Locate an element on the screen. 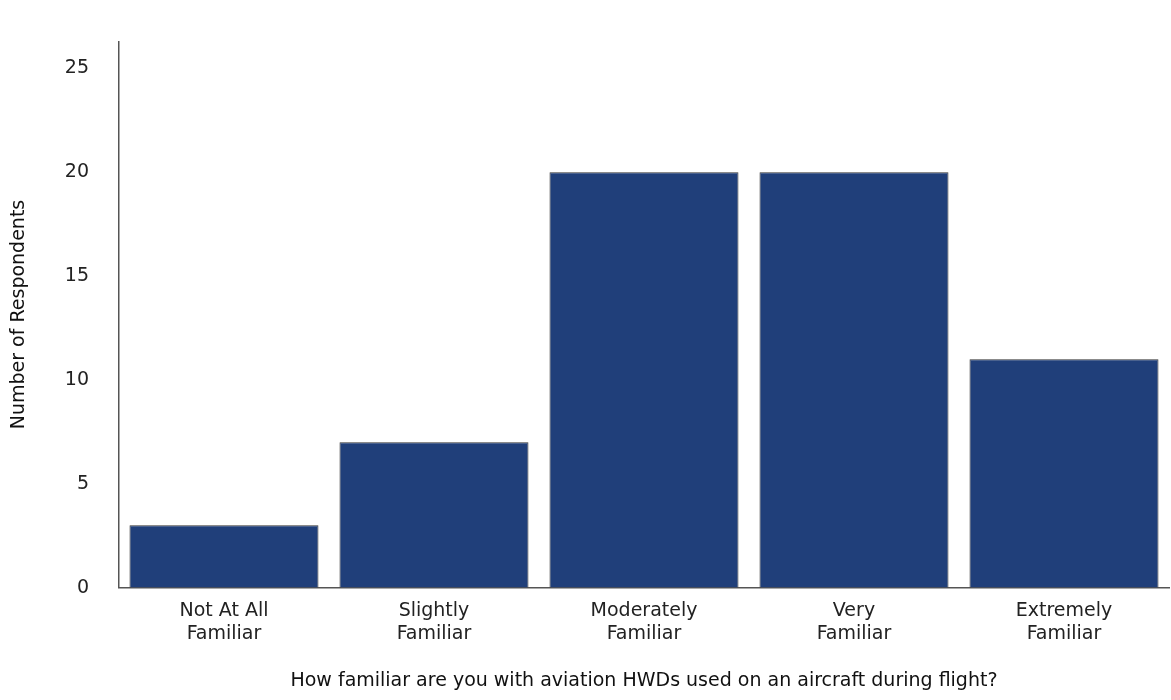 This screenshot has height=700, width=1171. y-tick-label: 10 is located at coordinates (76, 377).